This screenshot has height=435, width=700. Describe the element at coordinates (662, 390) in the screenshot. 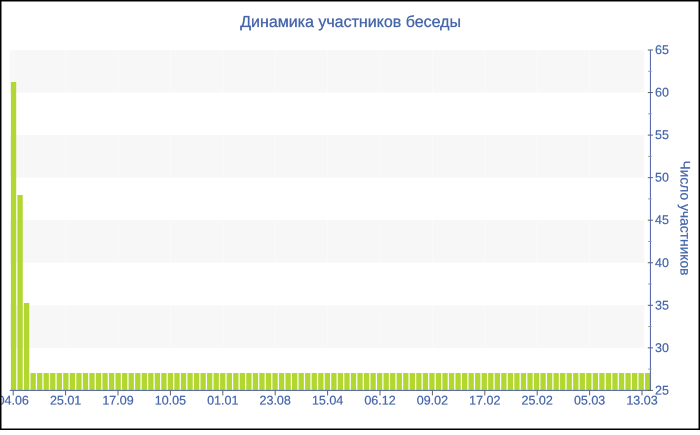

I see `svg-text: 25` at that location.